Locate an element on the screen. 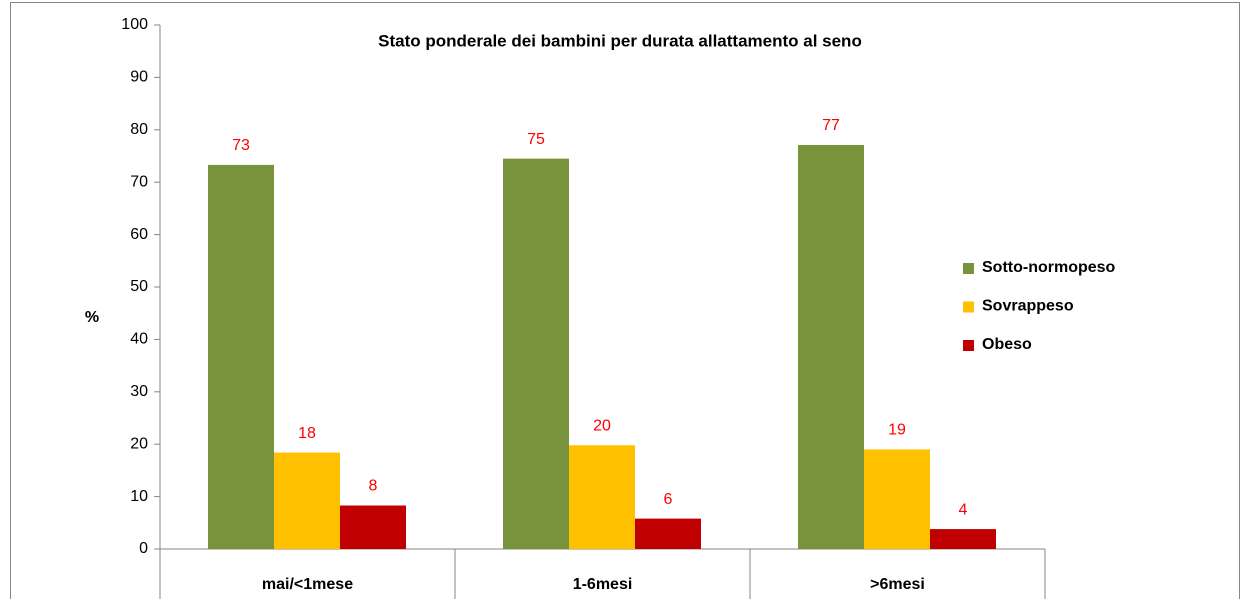 Image resolution: width=1250 pixels, height=599 pixels. x-tick-label: 1-6mesi is located at coordinates (603, 584).